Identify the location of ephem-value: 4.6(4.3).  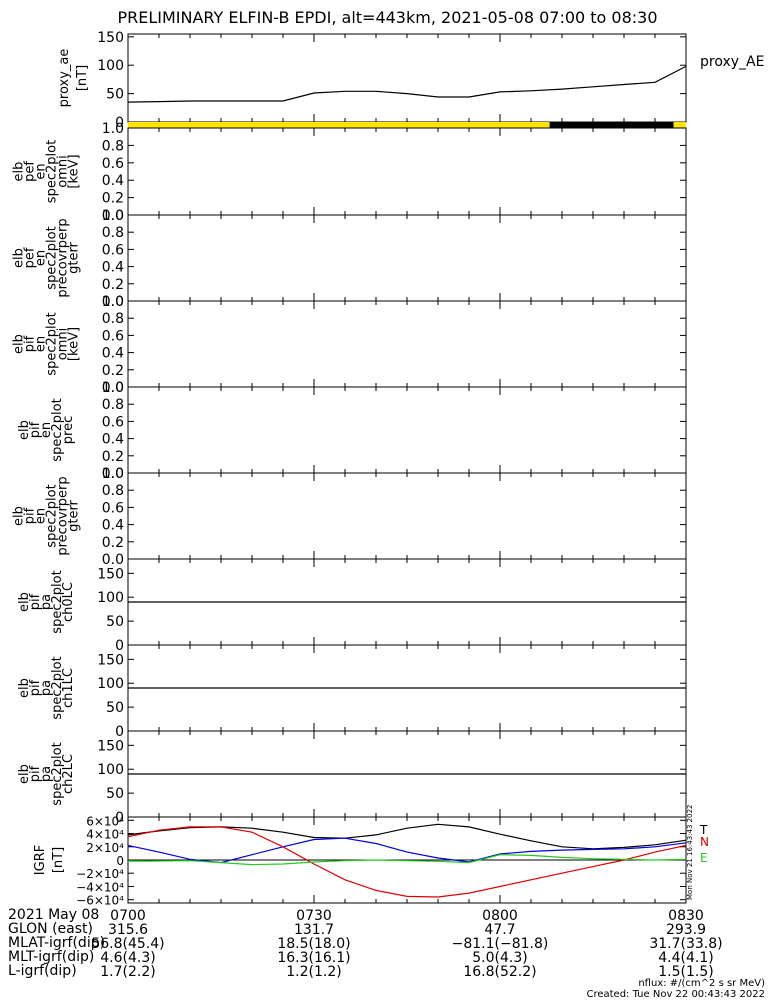
(127, 958).